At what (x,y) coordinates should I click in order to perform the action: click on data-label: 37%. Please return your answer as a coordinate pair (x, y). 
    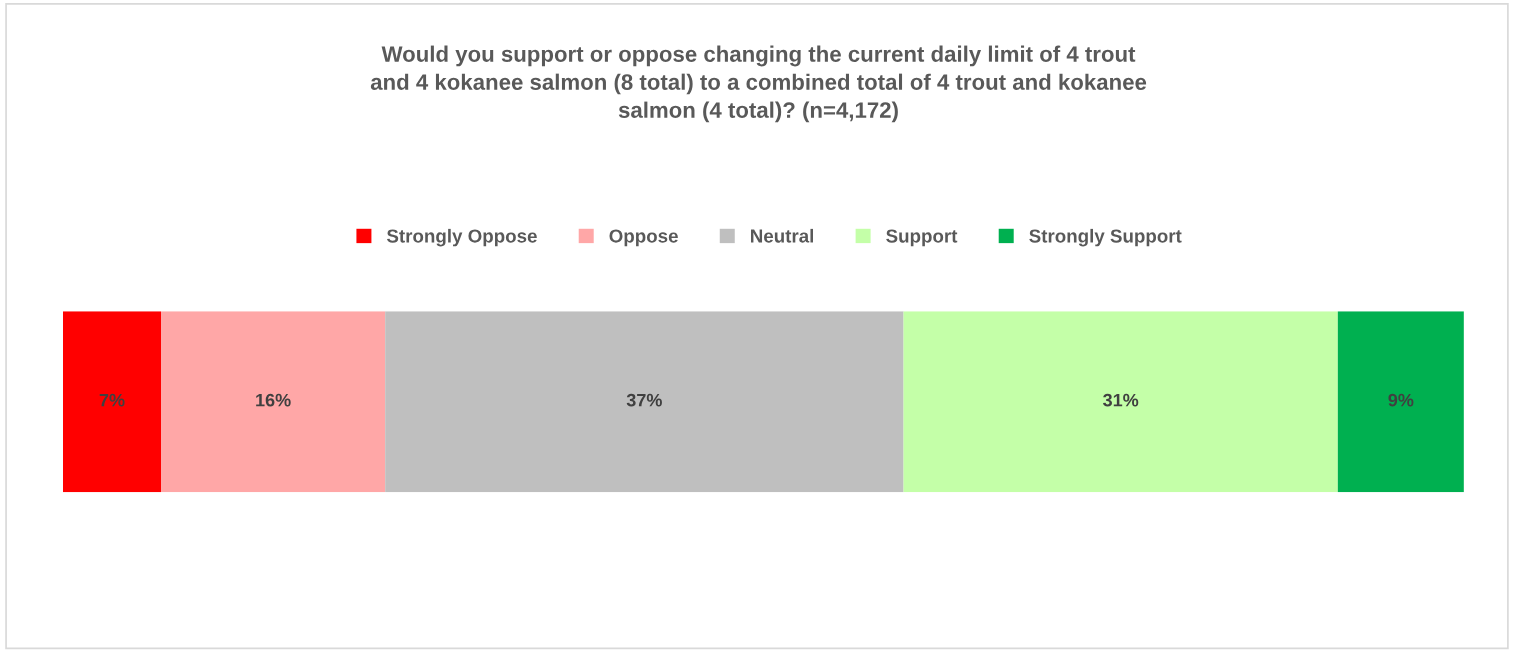
    Looking at the image, I should click on (644, 400).